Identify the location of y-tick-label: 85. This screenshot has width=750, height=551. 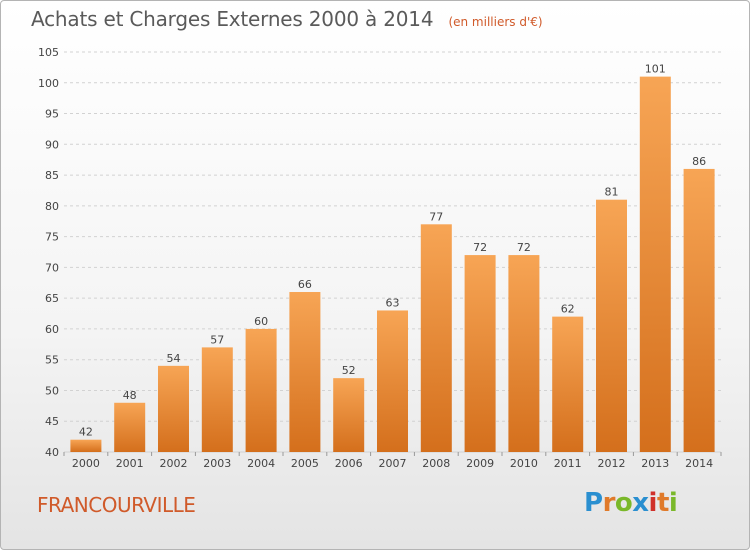
(52, 175).